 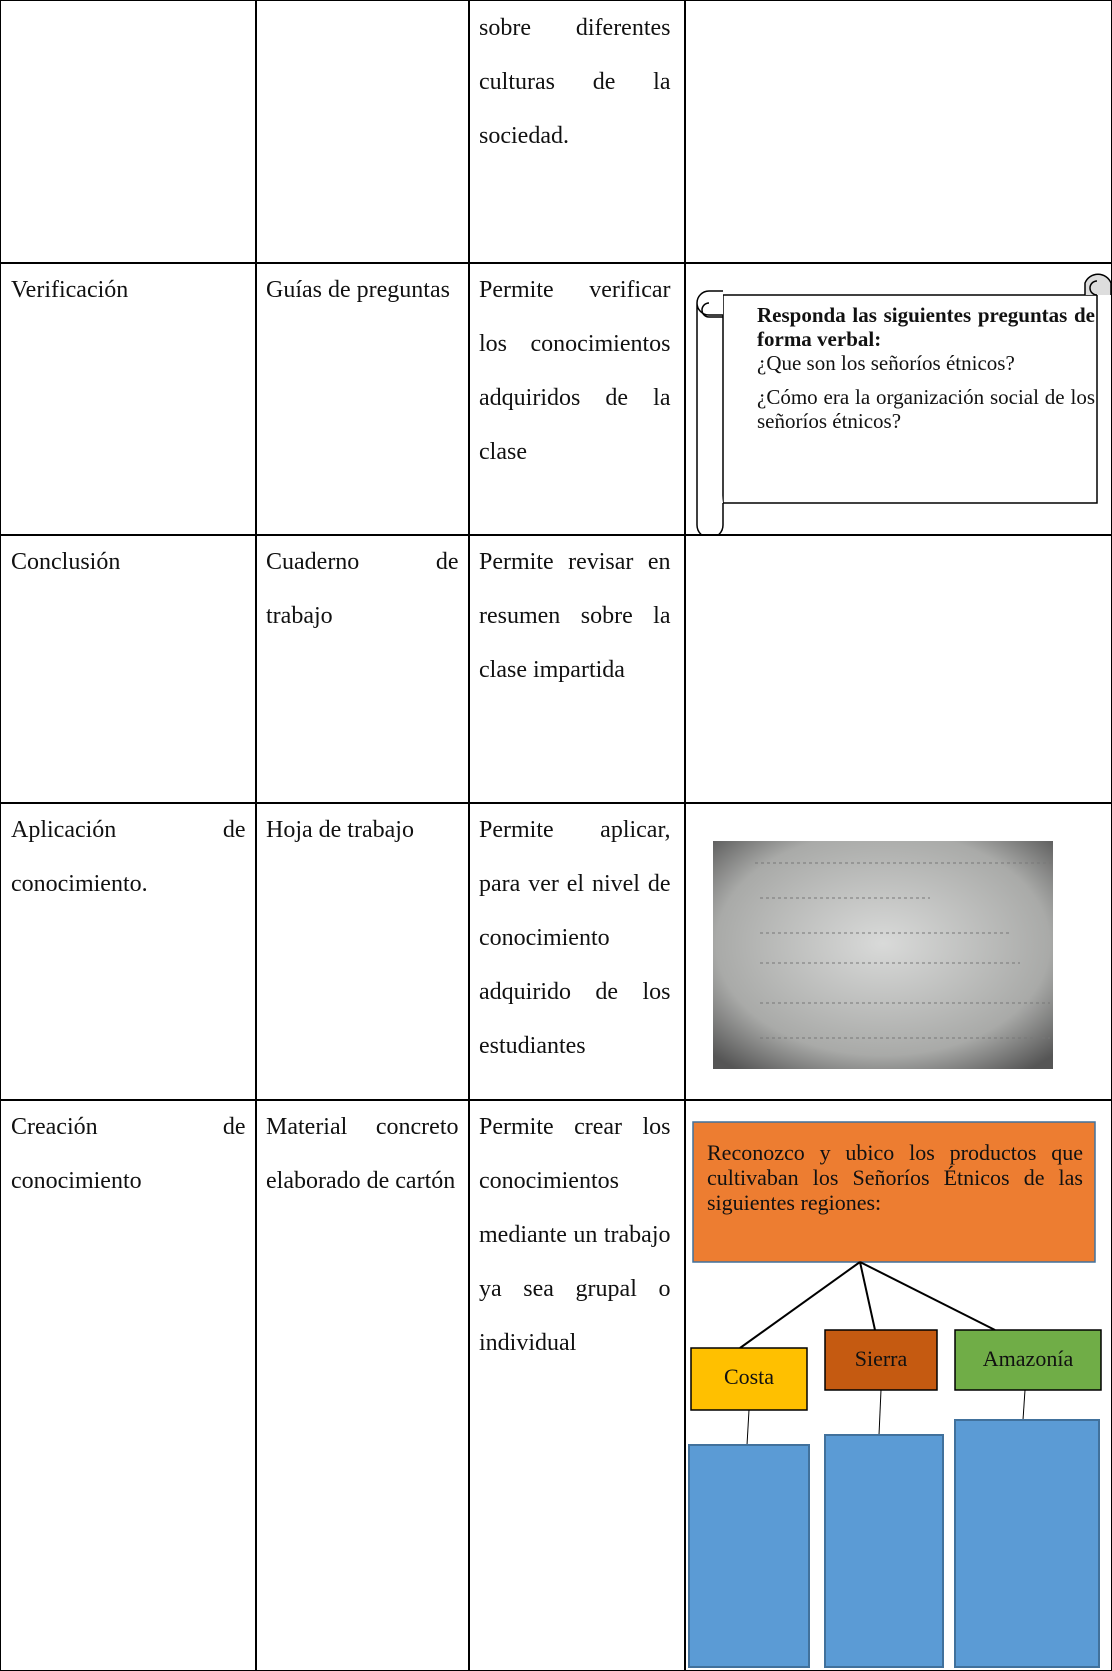 I want to click on recurso: Cuaderno de trabajo, so click(x=362, y=589).